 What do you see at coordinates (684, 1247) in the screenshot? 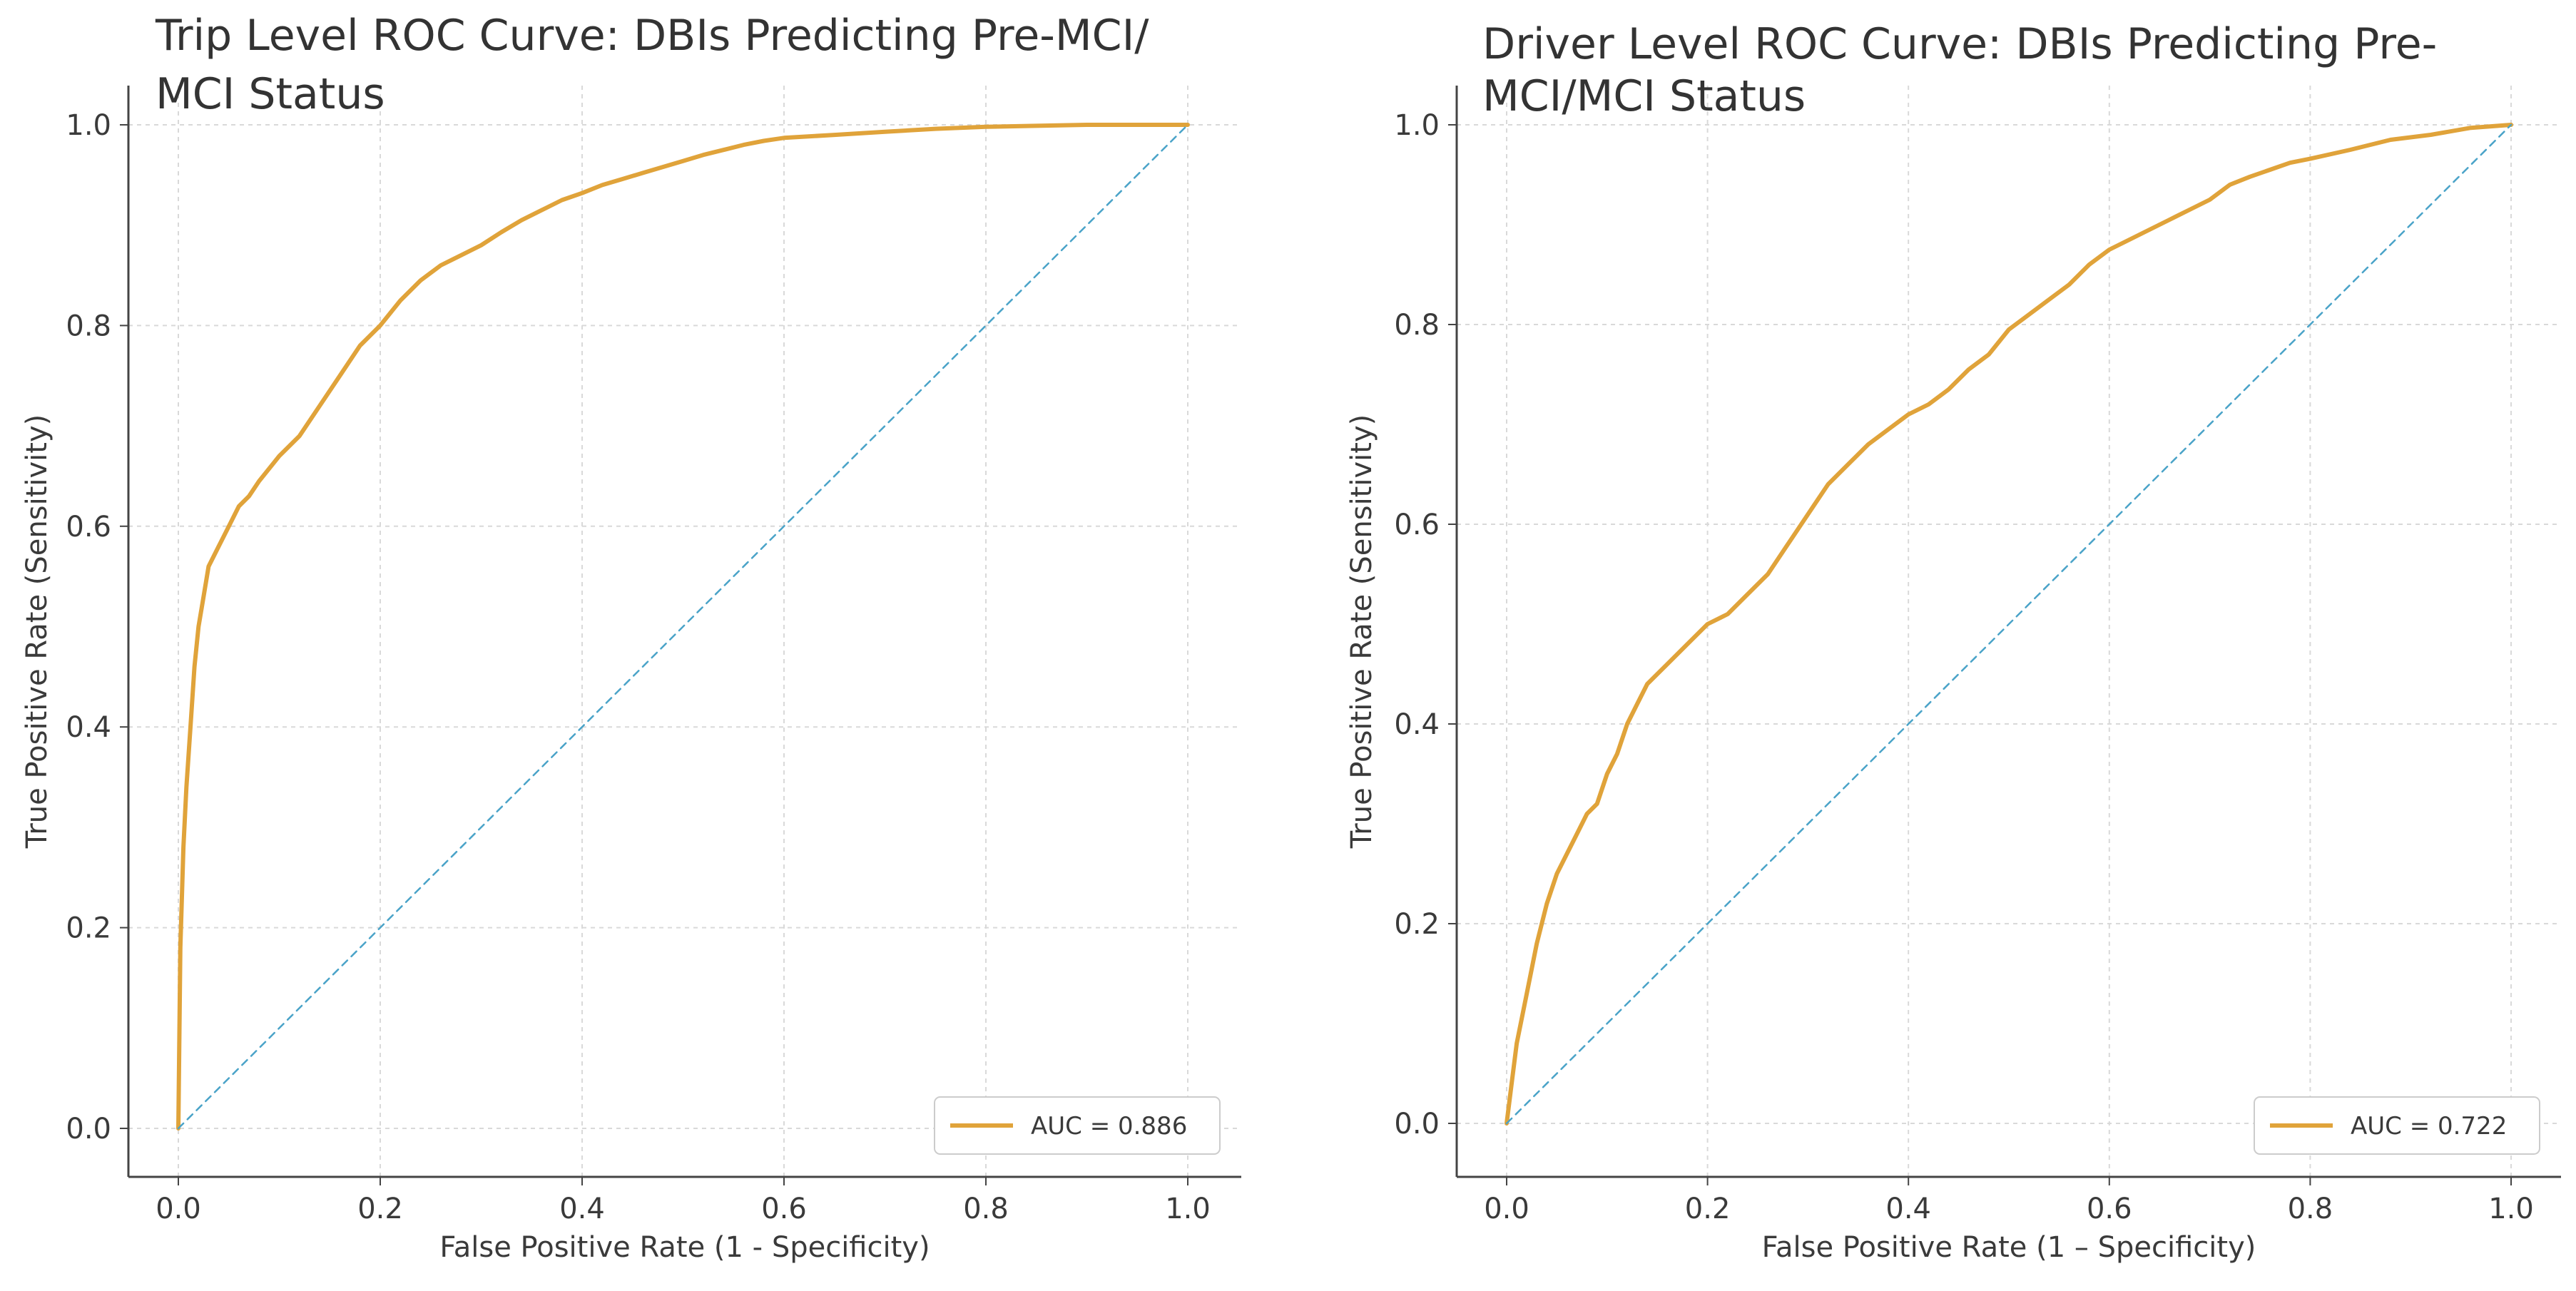
I see `x-axis-label: False Positive Rate (1 - Specificity)` at bounding box center [684, 1247].